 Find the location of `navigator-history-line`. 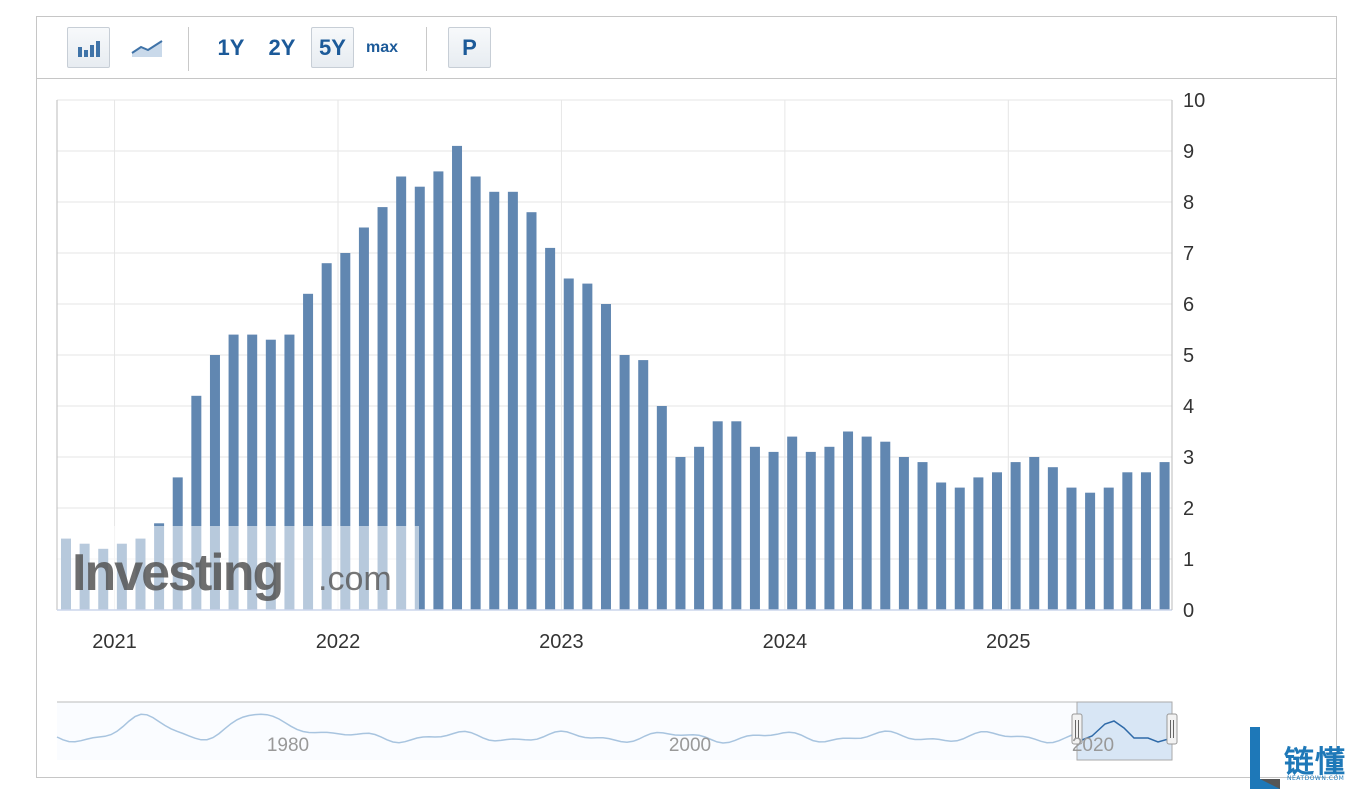

navigator-history-line is located at coordinates (567, 728).